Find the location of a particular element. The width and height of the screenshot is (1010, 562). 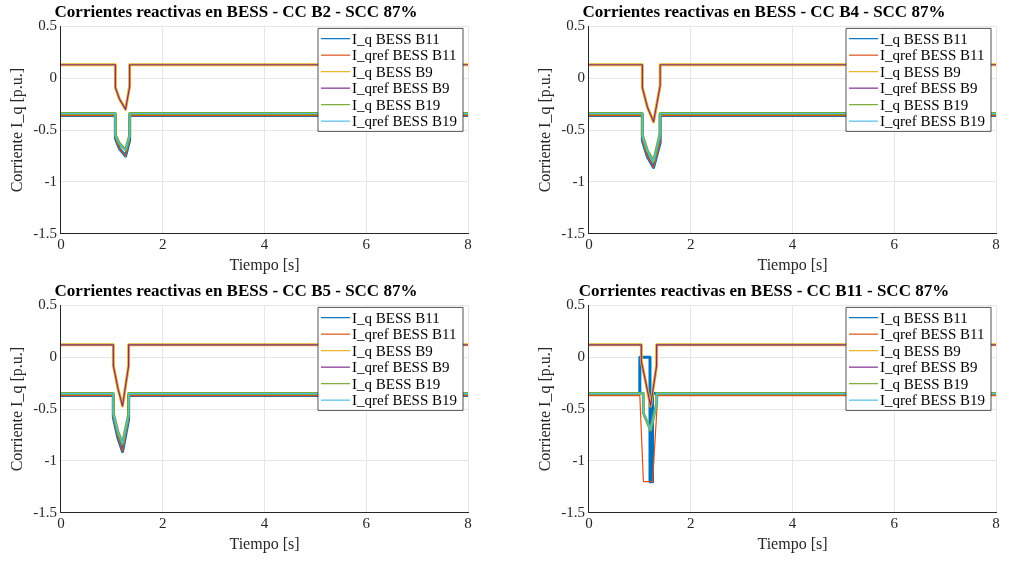

chart-title: Corrientes reactivas en BESS - CC B2 - SCC 87% is located at coordinates (236, 11).